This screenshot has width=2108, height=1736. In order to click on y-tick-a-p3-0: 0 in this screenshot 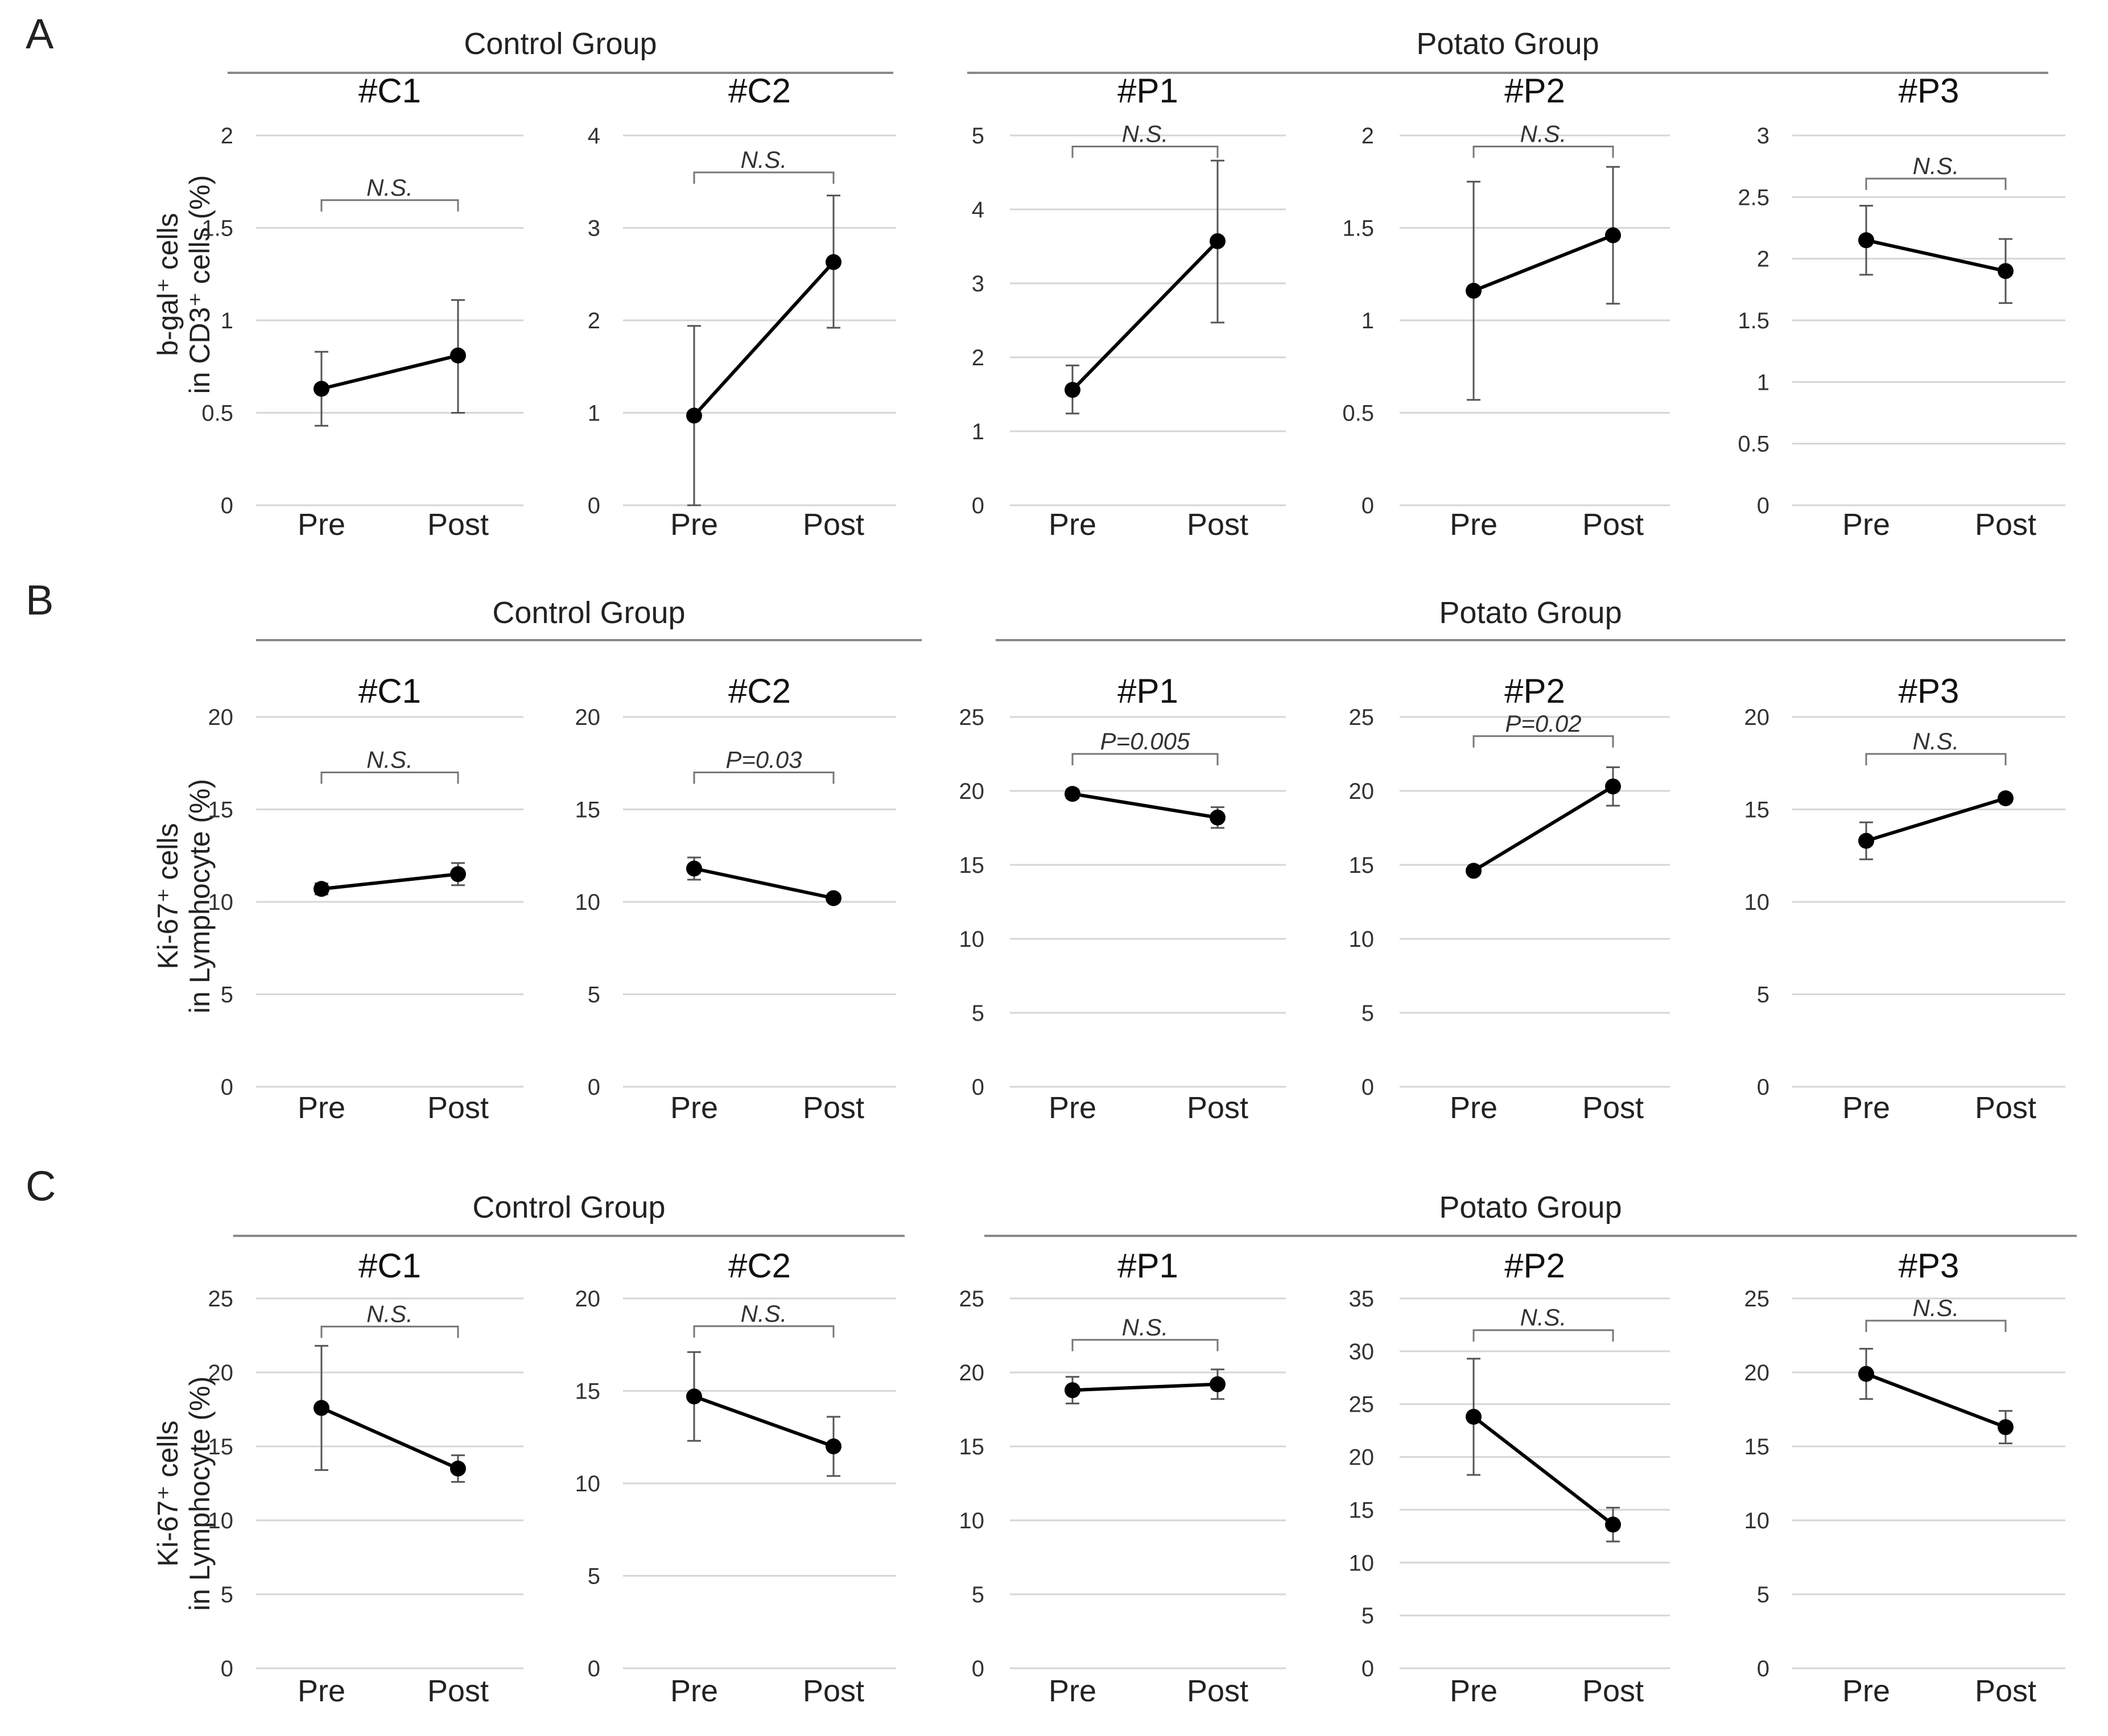, I will do `click(1763, 505)`.